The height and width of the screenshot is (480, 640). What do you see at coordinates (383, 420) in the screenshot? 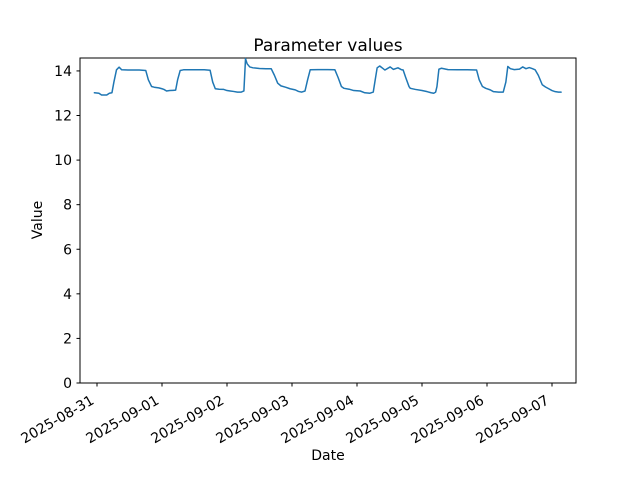
I see `x-tick-label: 2025-09-05` at bounding box center [383, 420].